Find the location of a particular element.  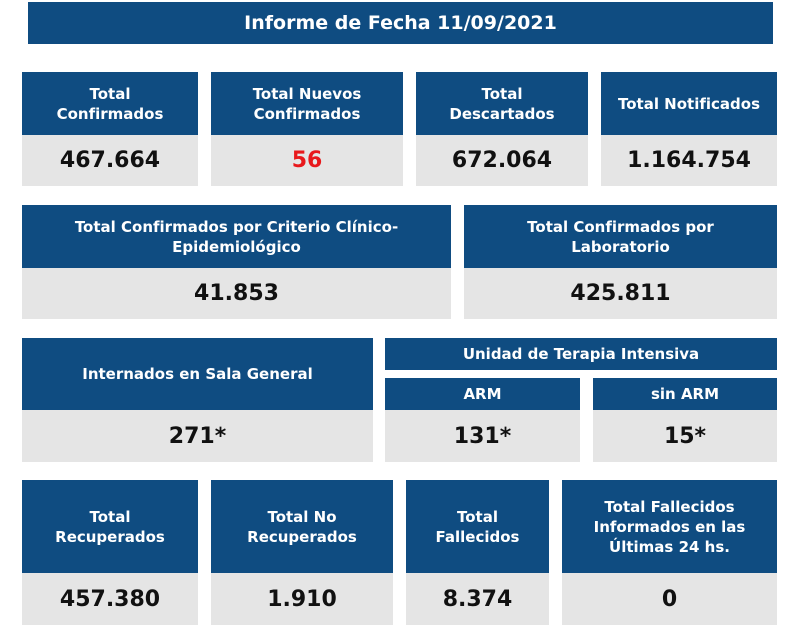

card-value: 467.664 is located at coordinates (110, 160).